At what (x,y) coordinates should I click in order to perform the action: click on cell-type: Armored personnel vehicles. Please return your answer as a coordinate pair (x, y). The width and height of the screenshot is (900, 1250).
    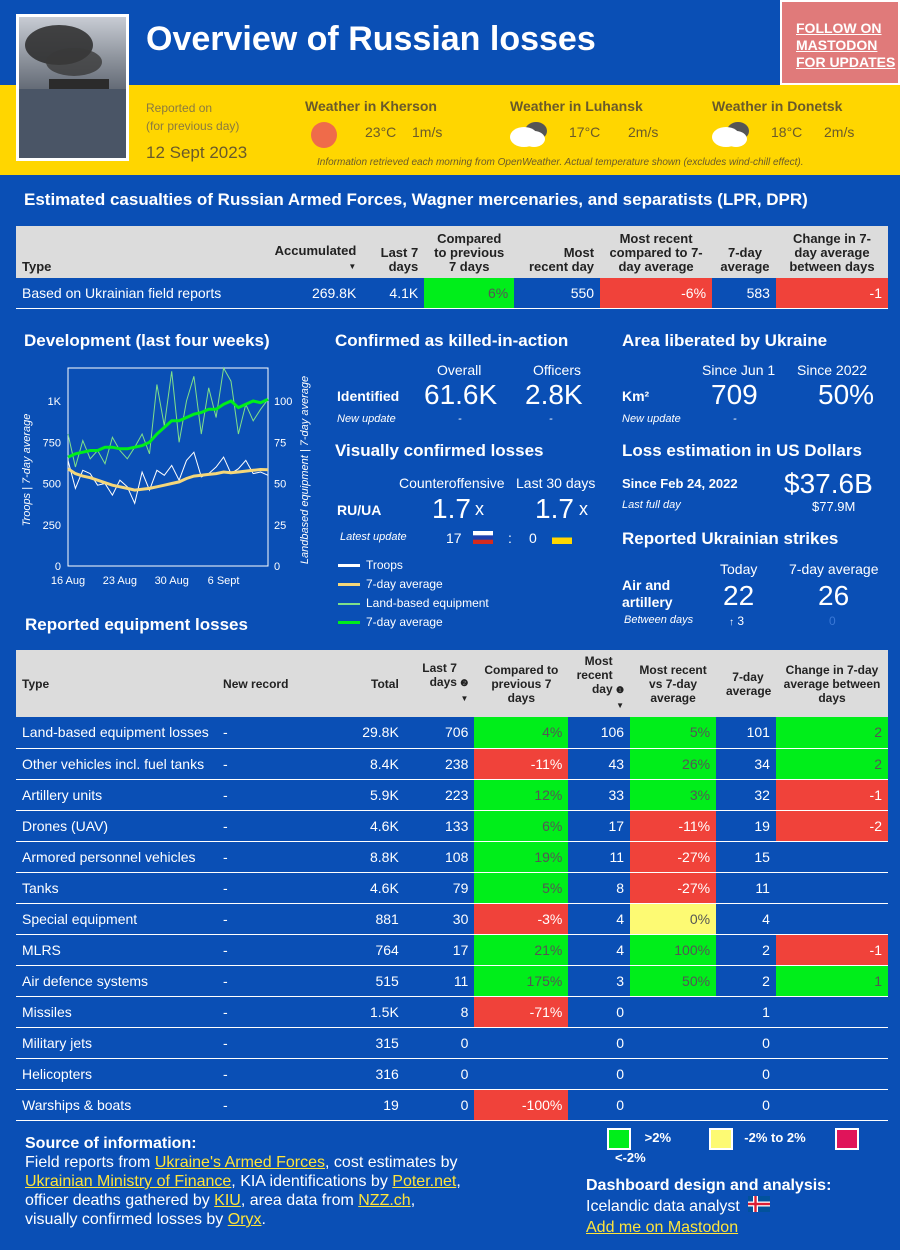
    Looking at the image, I should click on (117, 857).